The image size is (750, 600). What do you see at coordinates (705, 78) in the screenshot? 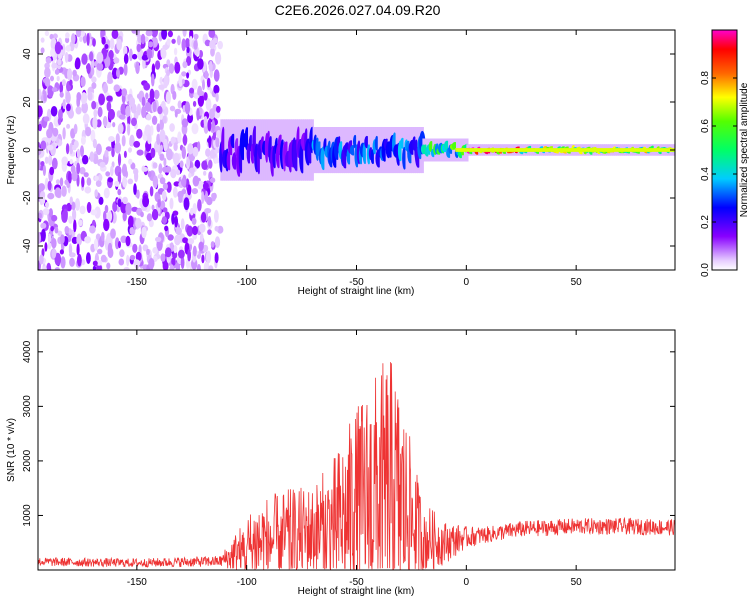
I see `colorbar-tick-label: 0.8` at bounding box center [705, 78].